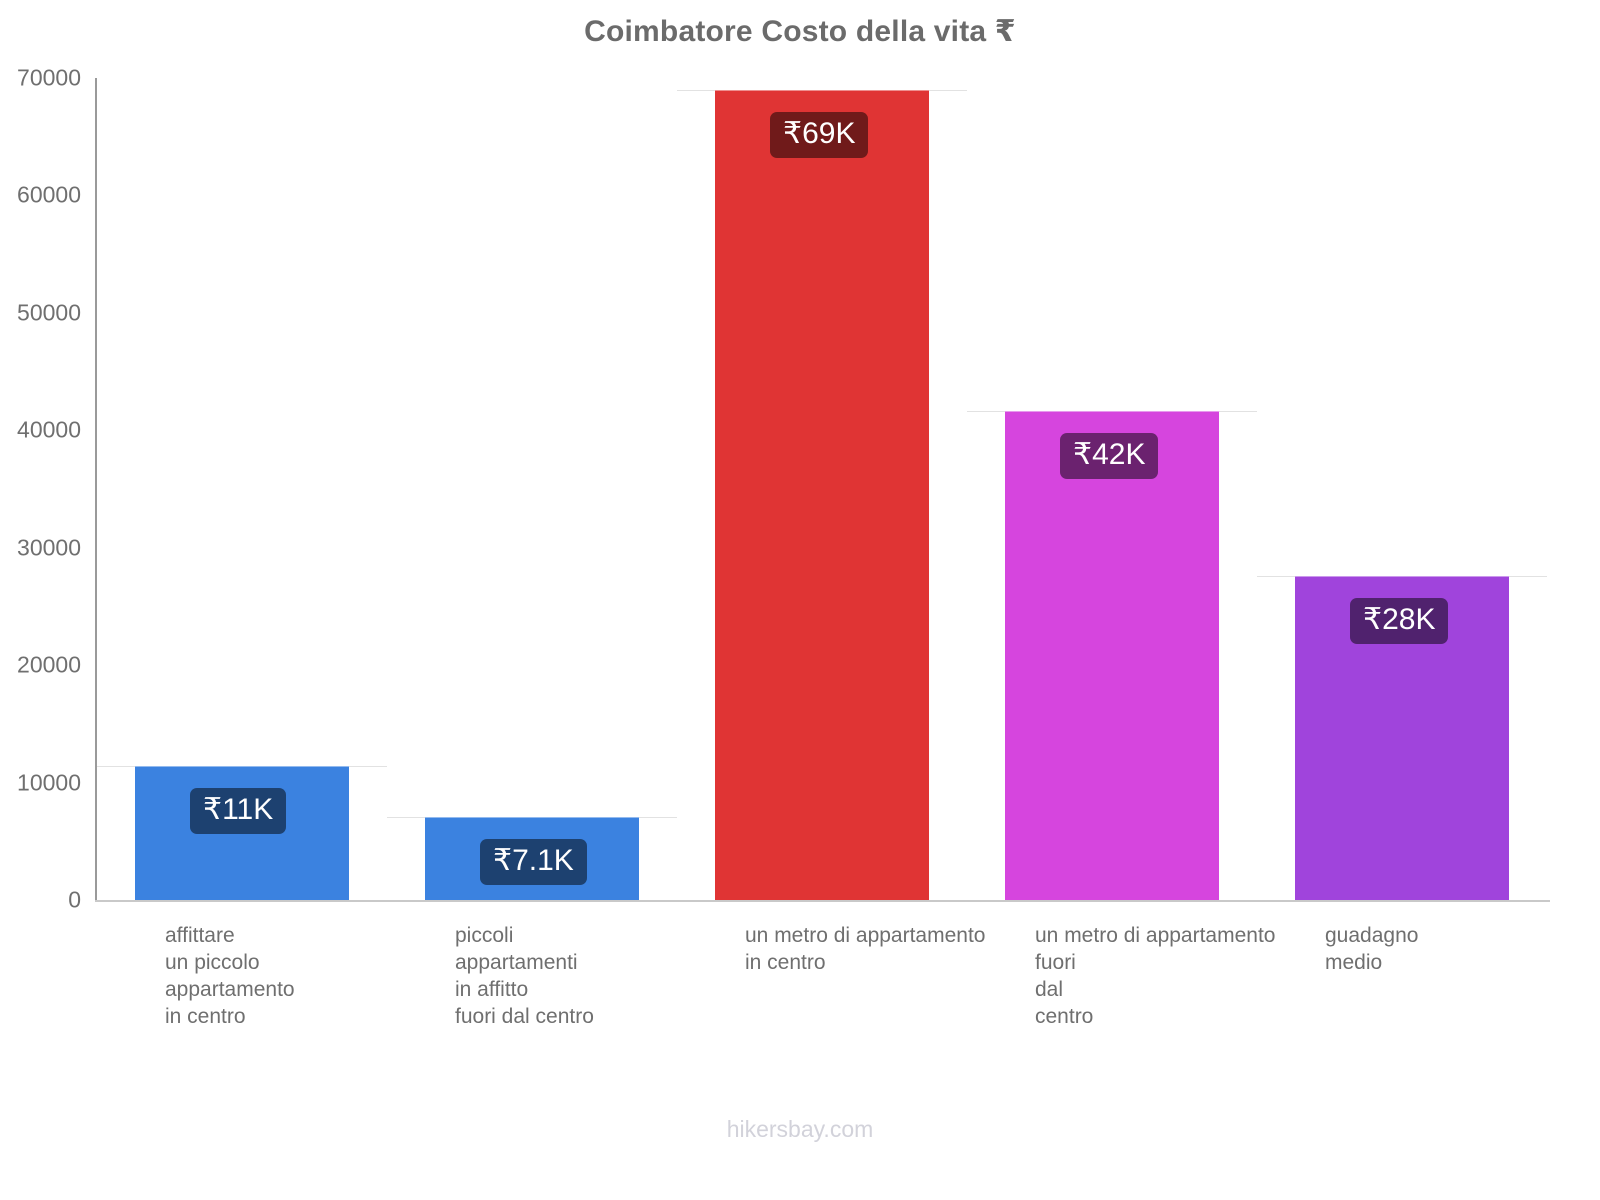  I want to click on x-axis-line, so click(822, 901).